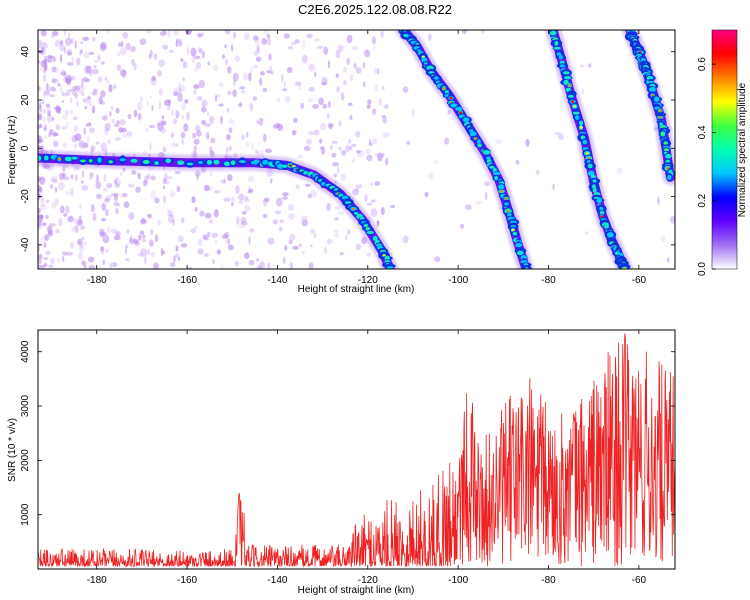  I want to click on trace-blob-peak, so click(354, 209).